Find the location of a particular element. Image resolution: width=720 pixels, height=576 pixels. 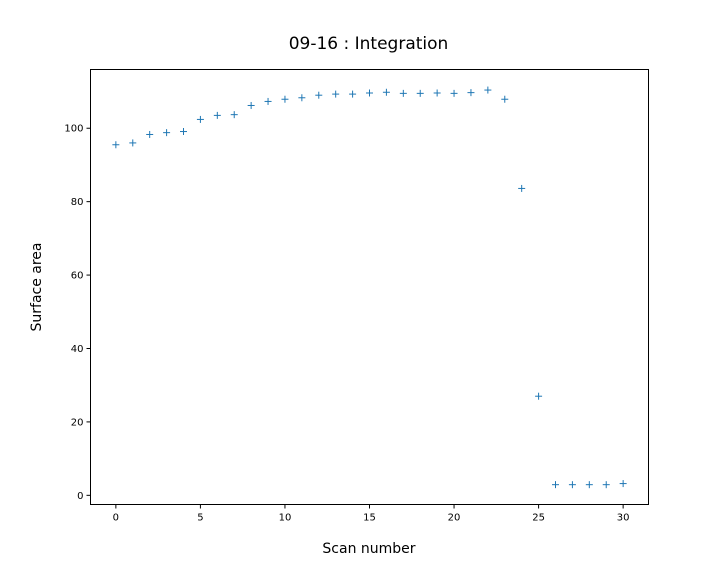

x-tick-label: 0 is located at coordinates (116, 518).